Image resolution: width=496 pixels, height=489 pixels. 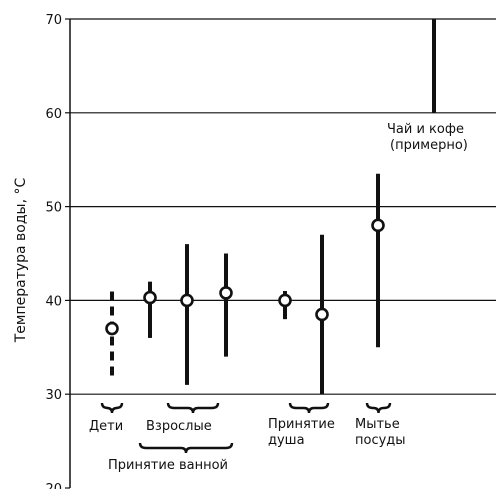 What do you see at coordinates (186, 448) in the screenshot?
I see `brace-bathing` at bounding box center [186, 448].